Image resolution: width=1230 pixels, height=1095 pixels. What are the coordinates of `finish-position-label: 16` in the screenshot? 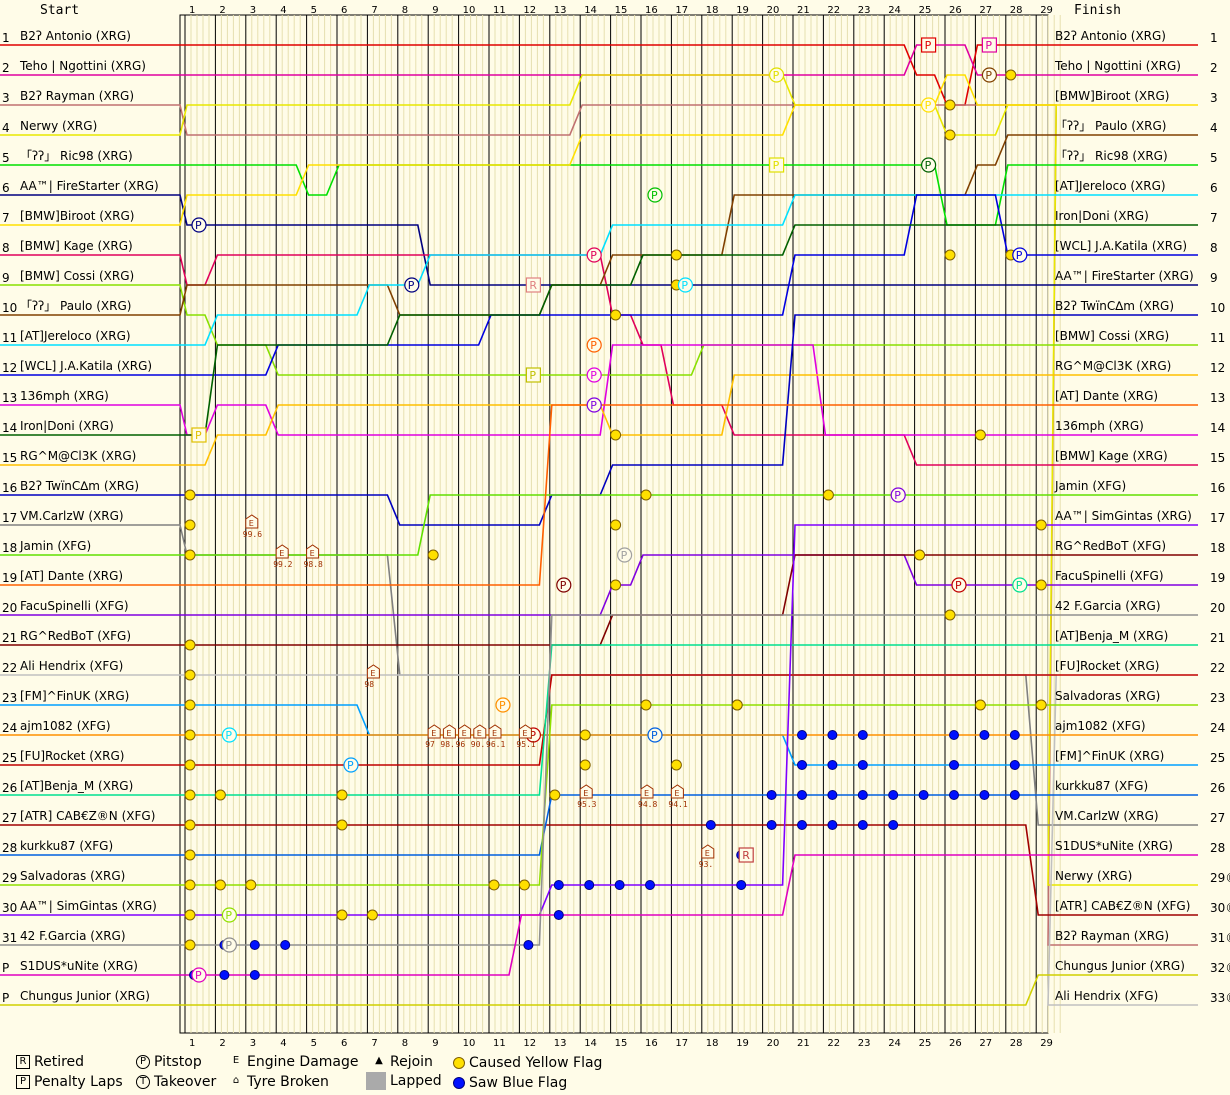 It's located at (1217, 488).